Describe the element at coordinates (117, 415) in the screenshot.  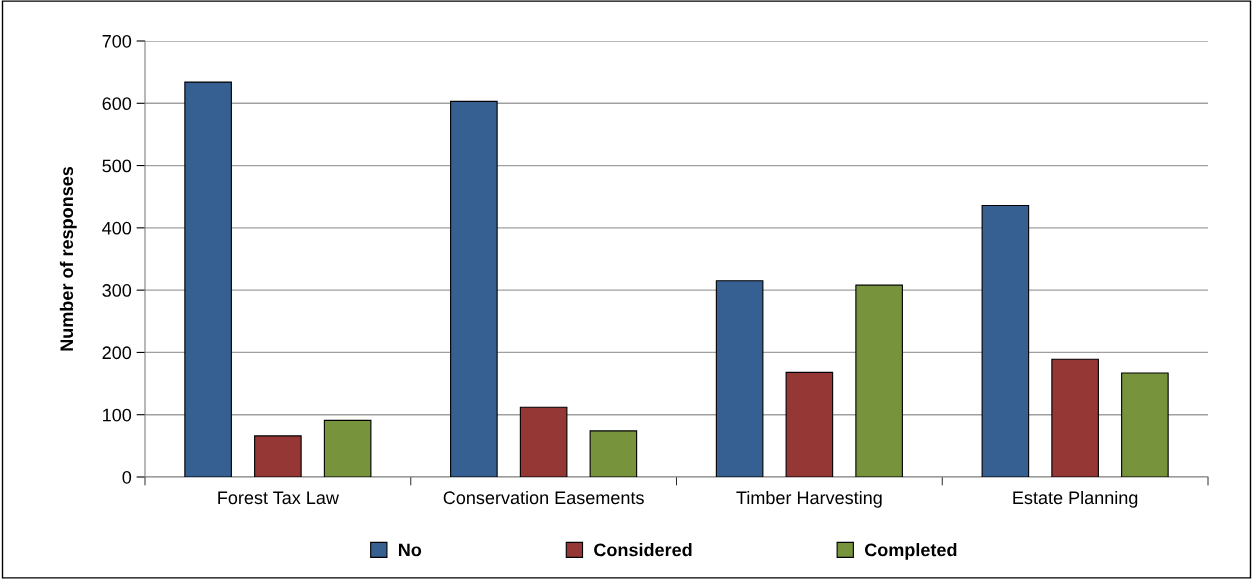
I see `y-tick-label: 100` at that location.